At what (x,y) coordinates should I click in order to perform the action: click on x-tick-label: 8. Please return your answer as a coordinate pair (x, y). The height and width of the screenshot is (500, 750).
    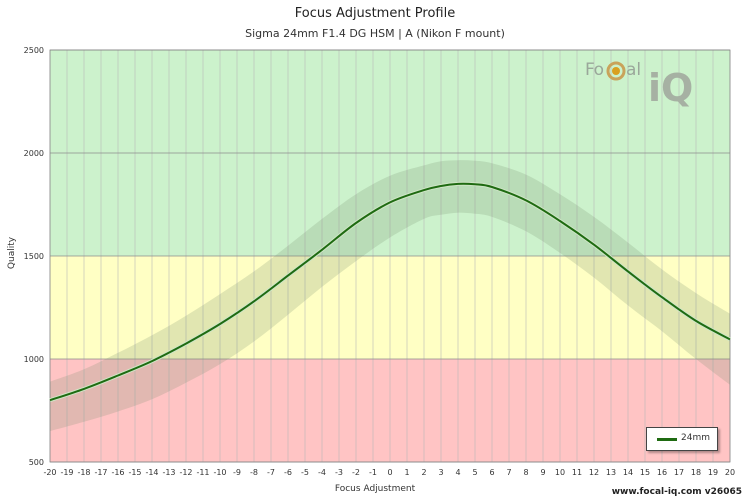
    Looking at the image, I should click on (525, 472).